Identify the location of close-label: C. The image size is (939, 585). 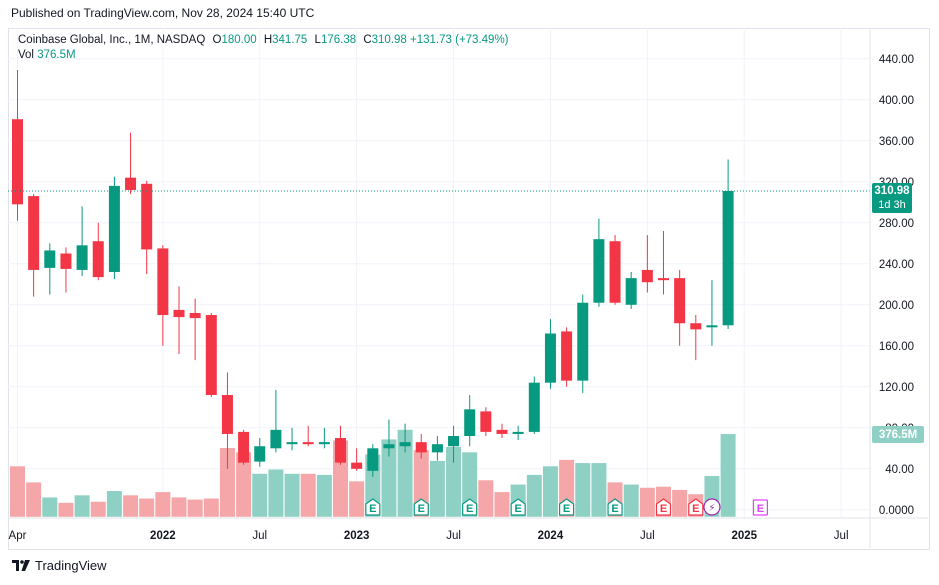
(367, 40).